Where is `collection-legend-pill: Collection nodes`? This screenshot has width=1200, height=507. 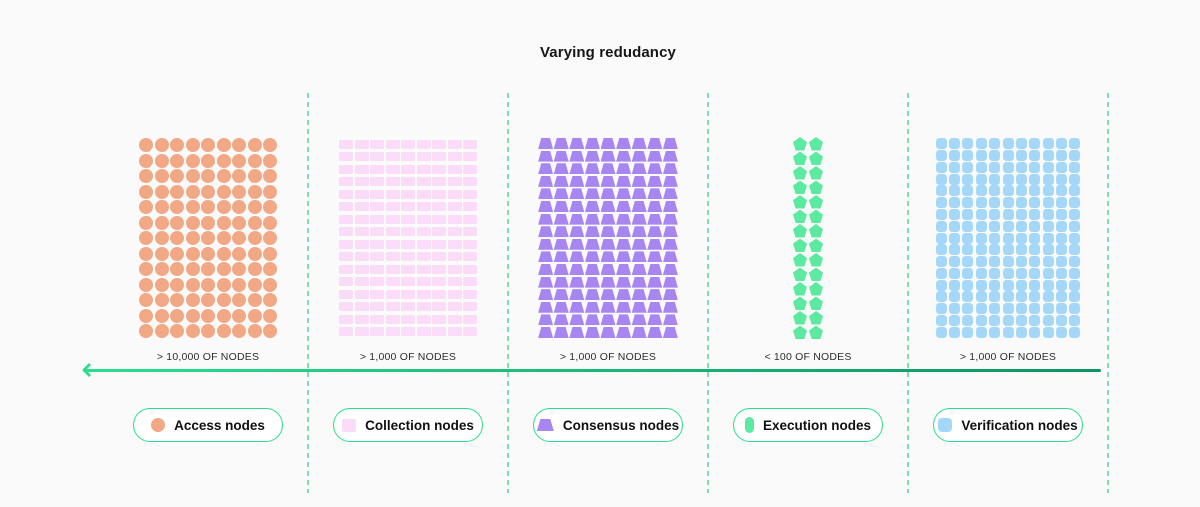 collection-legend-pill: Collection nodes is located at coordinates (408, 425).